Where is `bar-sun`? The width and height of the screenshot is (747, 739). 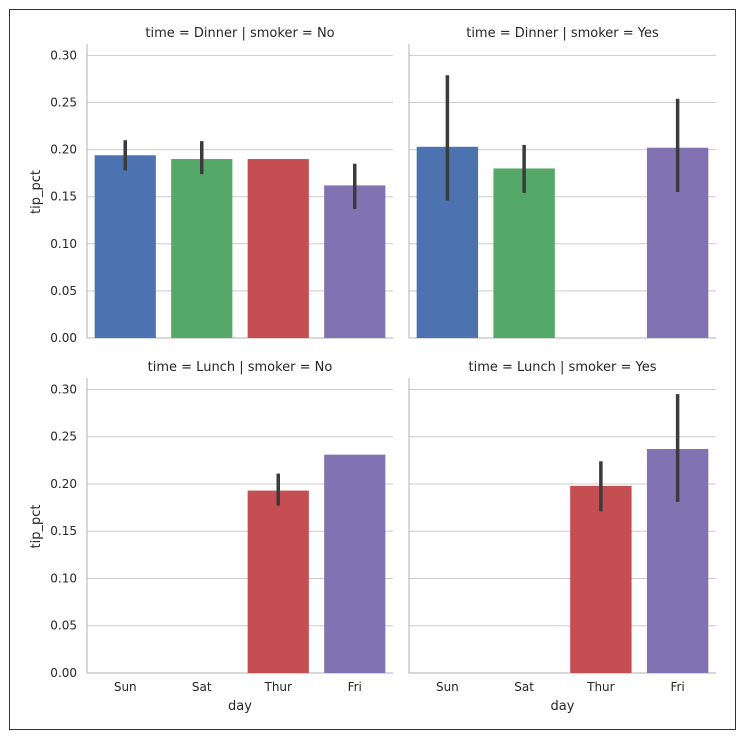 bar-sun is located at coordinates (125, 246).